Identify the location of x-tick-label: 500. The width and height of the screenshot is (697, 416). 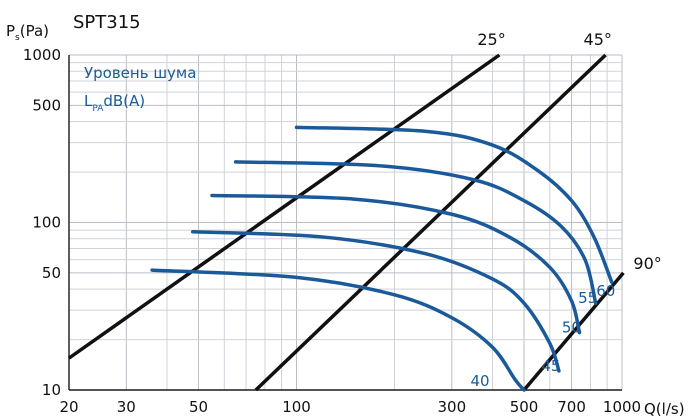
(524, 407).